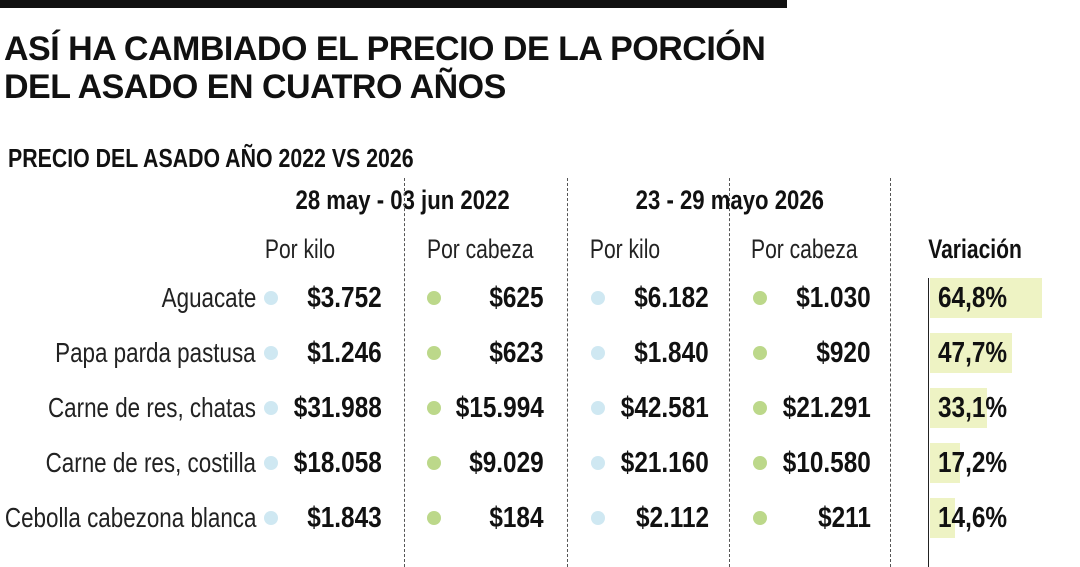 The image size is (1080, 567). I want to click on row-label: Carne de res, chatas, so click(152, 407).